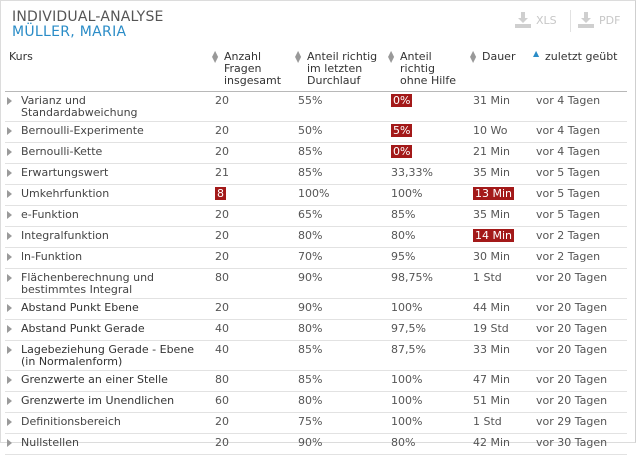  What do you see at coordinates (403, 256) in the screenshot?
I see `cell-value: 95%` at bounding box center [403, 256].